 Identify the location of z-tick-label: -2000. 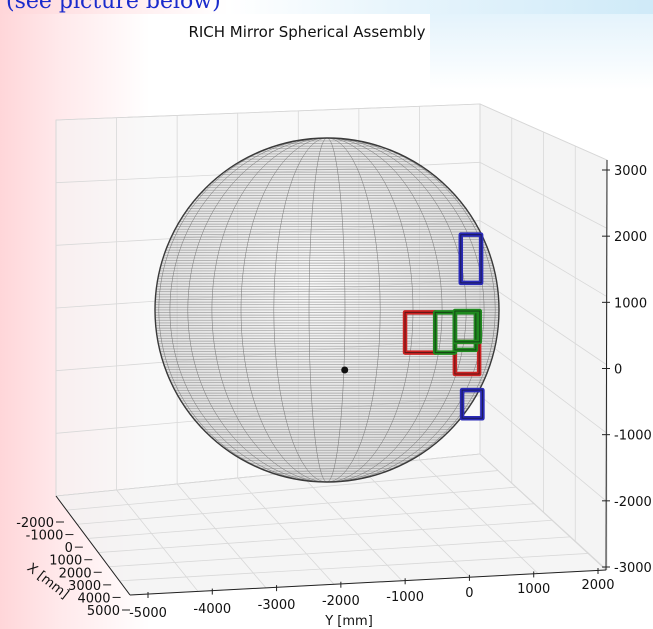
(633, 502).